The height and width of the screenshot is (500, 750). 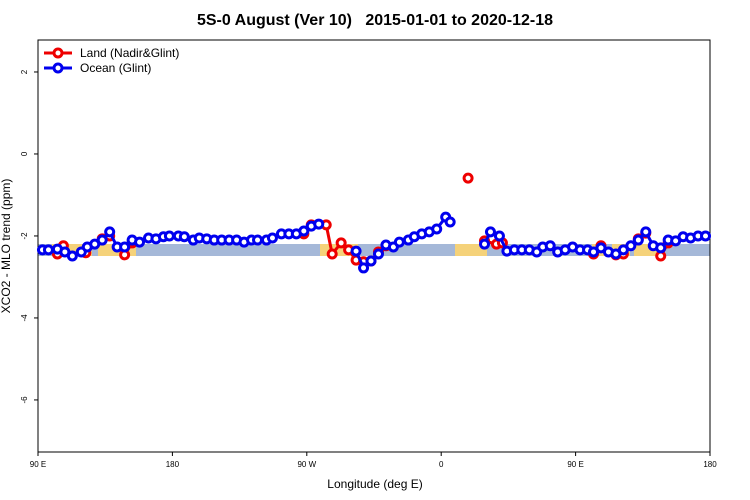 I want to click on y-tick-label: -4, so click(x=24, y=318).